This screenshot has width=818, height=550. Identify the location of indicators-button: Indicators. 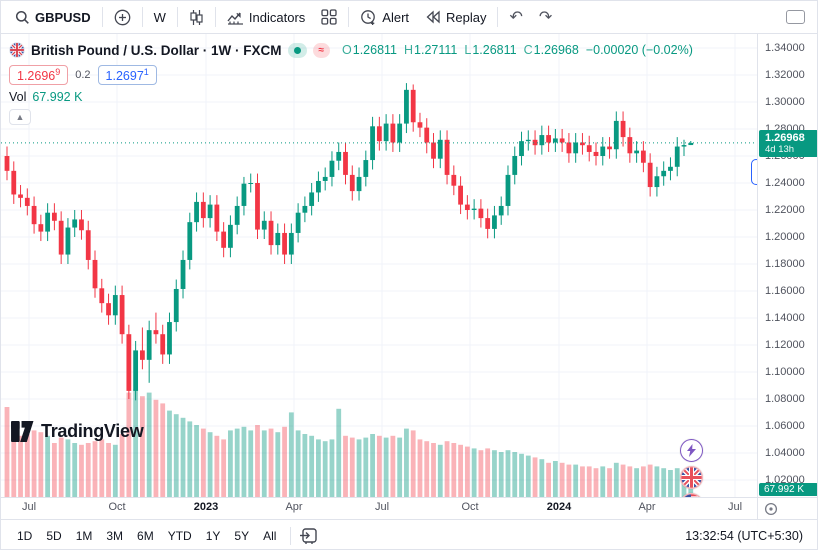
(266, 17).